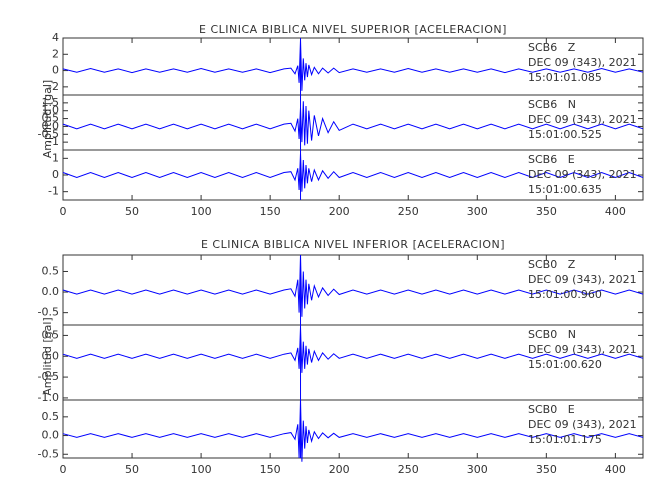 This screenshot has height=500, width=650. I want to click on time-label: 15:01:01.175, so click(565, 439).